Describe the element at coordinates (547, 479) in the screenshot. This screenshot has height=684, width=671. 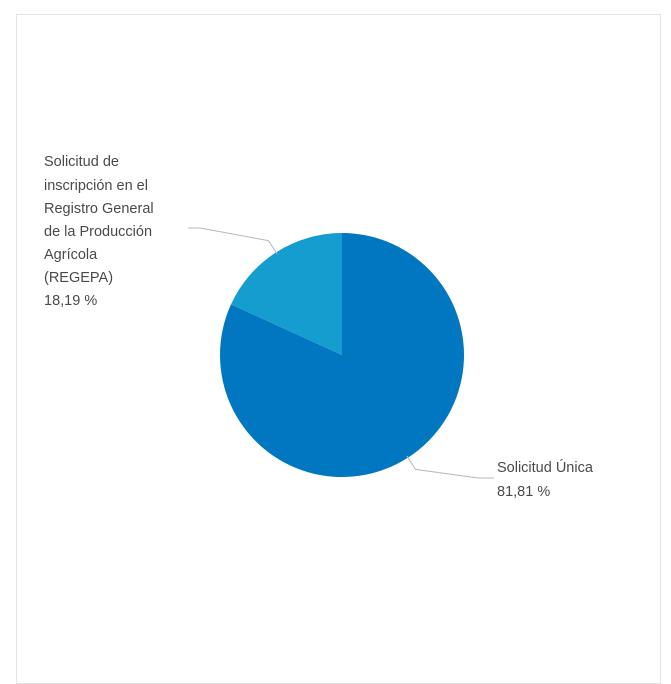
I see `slice-label-solicitud-unica: Solicitud Única 81,81 %` at that location.